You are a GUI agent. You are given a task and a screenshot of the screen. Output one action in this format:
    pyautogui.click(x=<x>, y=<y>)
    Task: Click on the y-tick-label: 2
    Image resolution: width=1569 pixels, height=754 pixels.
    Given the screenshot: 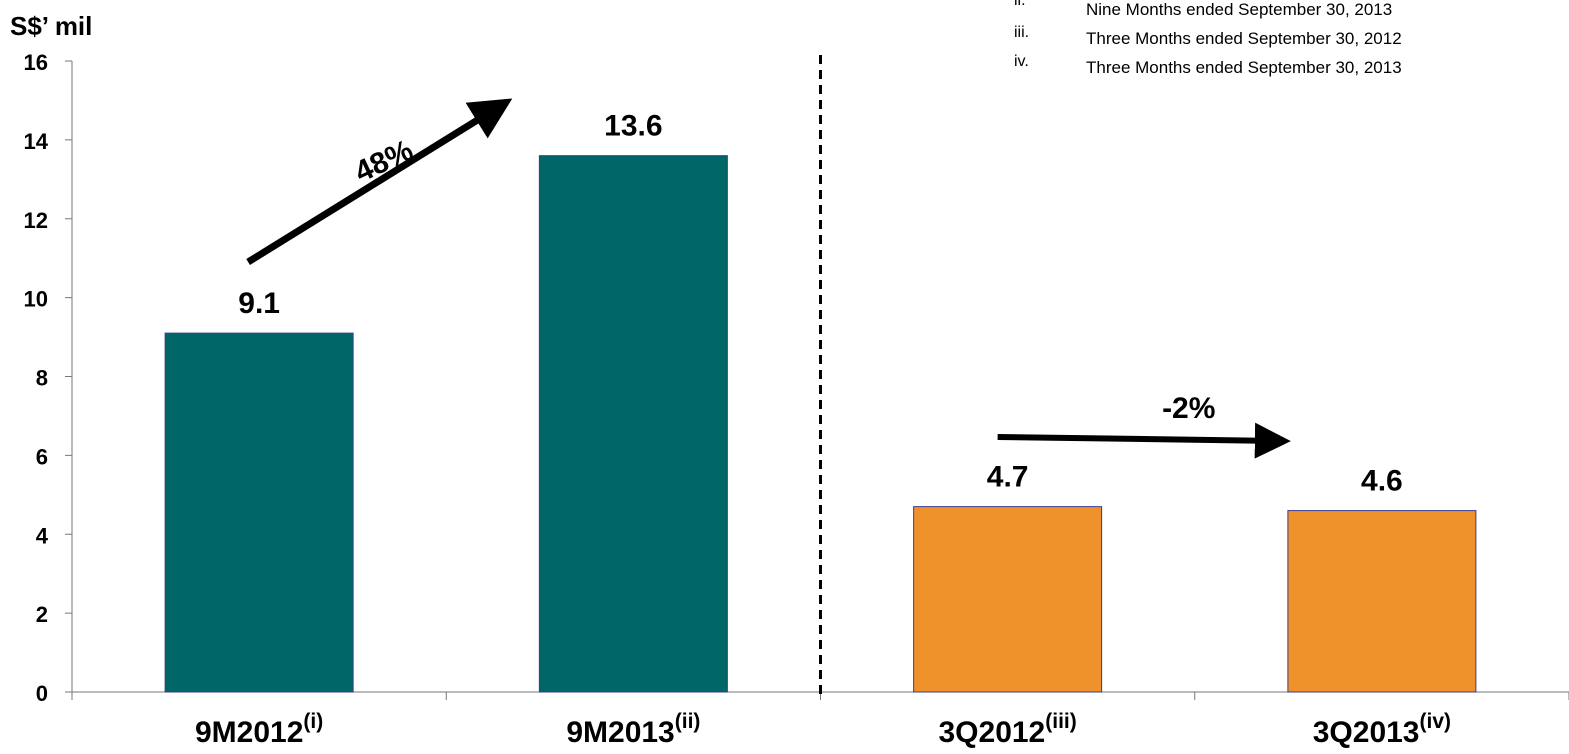 What is the action you would take?
    pyautogui.click(x=42, y=614)
    